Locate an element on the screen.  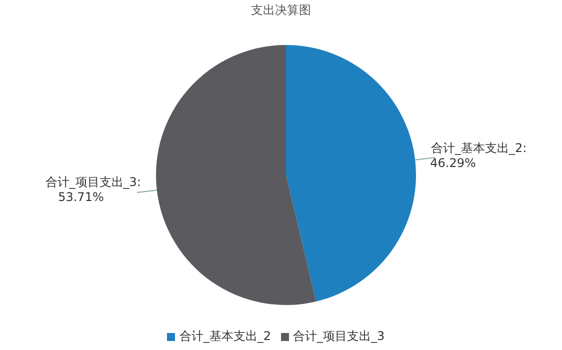
legend-label: 合计_基本支出_2 is located at coordinates (225, 336).